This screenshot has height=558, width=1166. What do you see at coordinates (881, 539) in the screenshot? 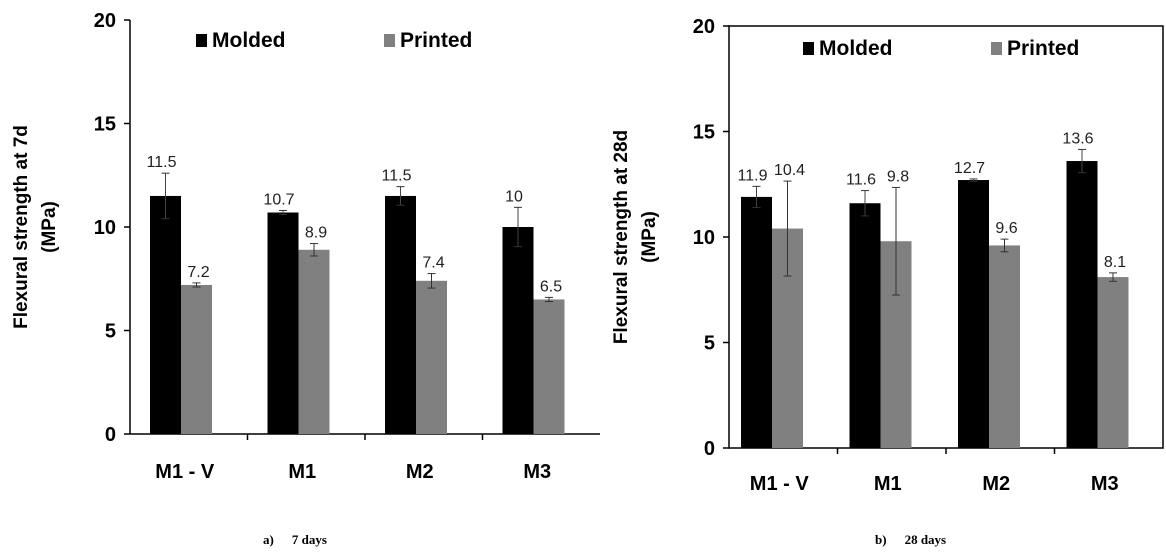
I see `caption-b-label: b)` at bounding box center [881, 539].